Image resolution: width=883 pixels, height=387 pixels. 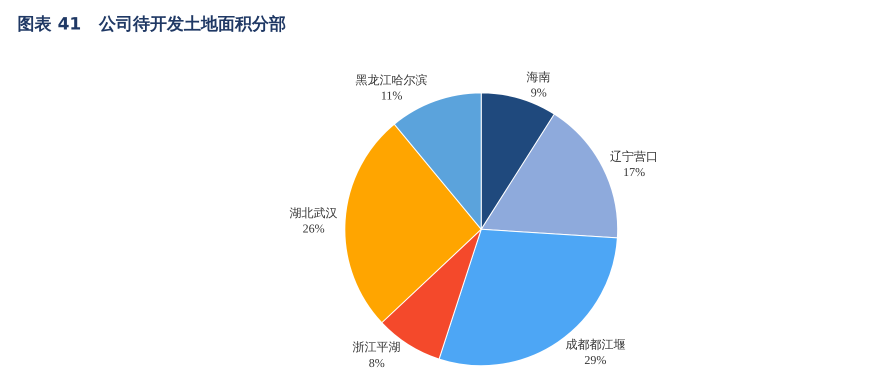 What do you see at coordinates (634, 157) in the screenshot?
I see `slice-label: 辽宁营口` at bounding box center [634, 157].